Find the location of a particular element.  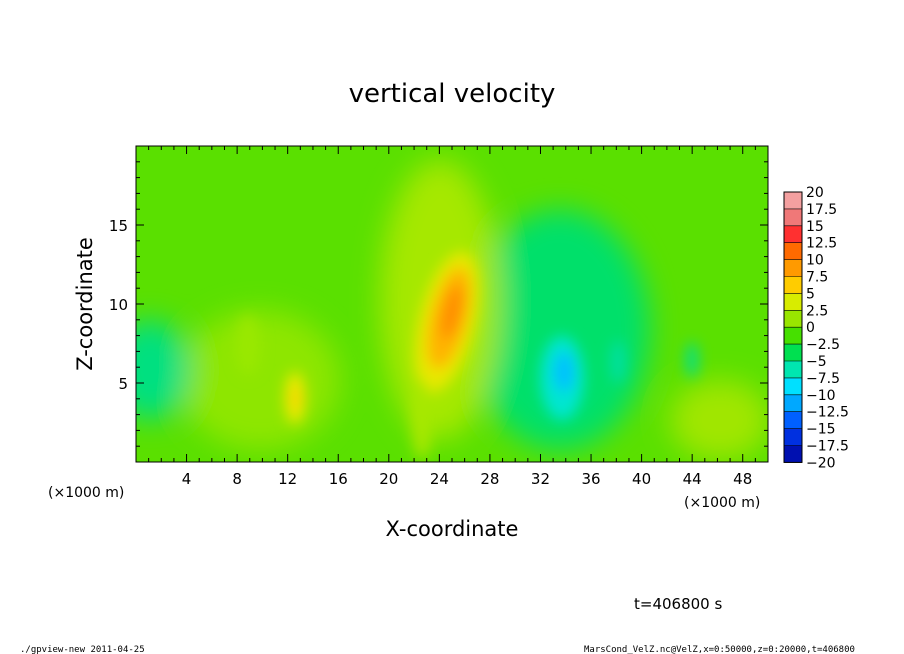

colorbar-label: −17.5 is located at coordinates (827, 447).